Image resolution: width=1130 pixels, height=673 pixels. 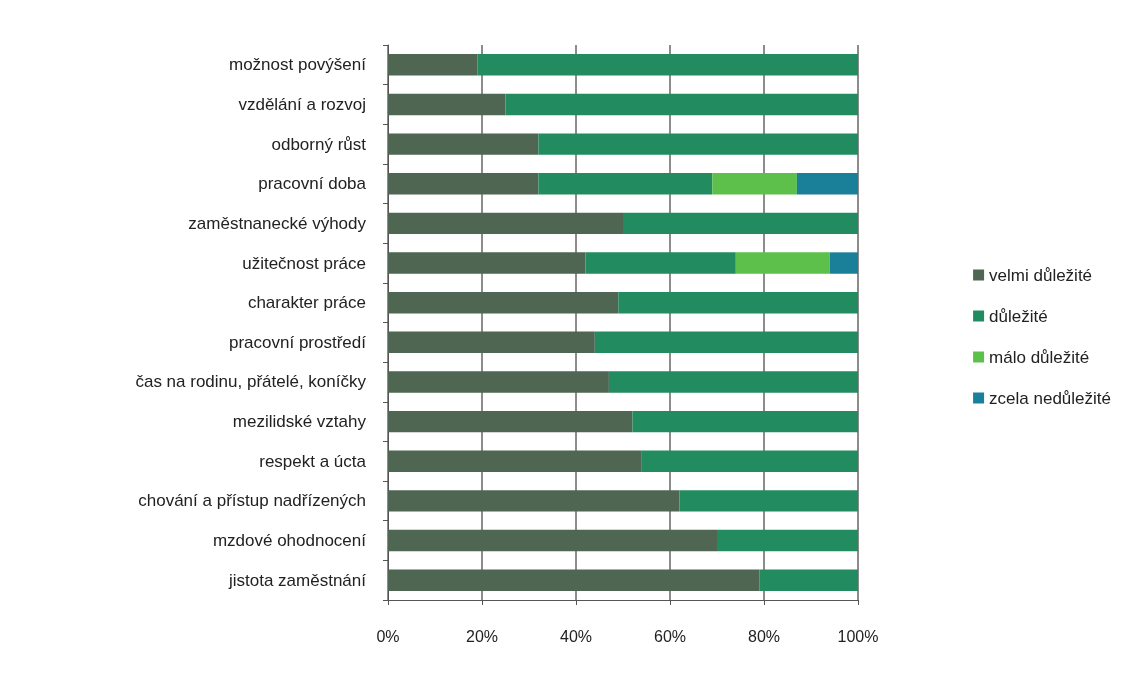 What do you see at coordinates (289, 541) in the screenshot?
I see `y-tick-label: mzdové ohodnocení` at bounding box center [289, 541].